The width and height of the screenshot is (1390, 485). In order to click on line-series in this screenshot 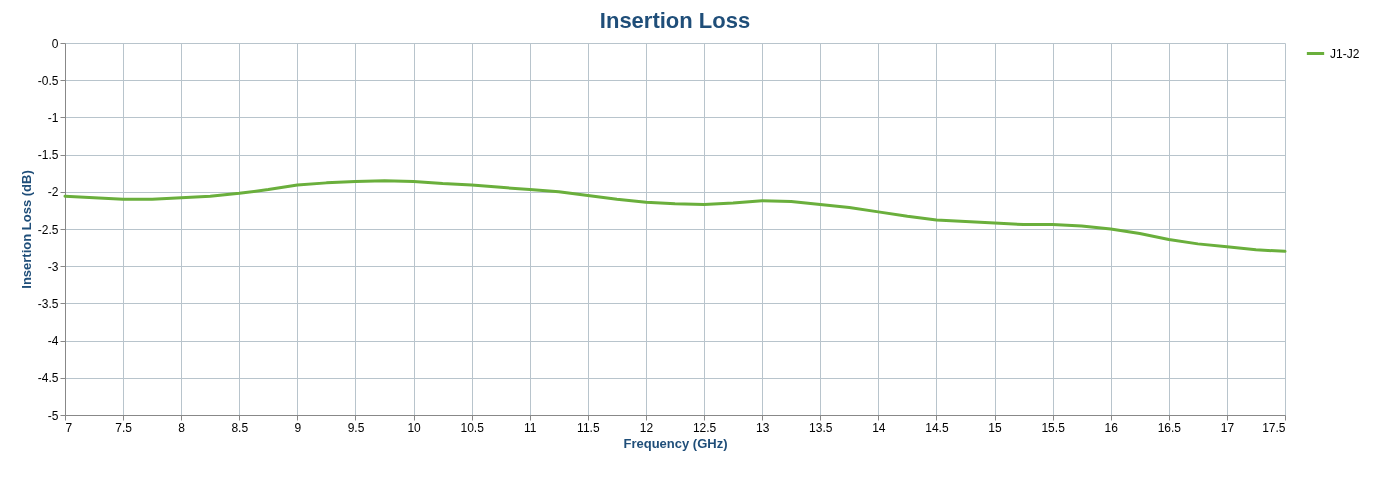, I will do `click(675, 216)`.